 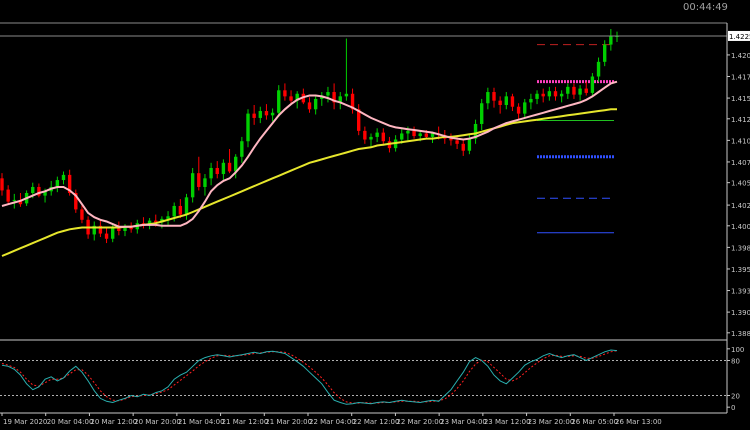 What do you see at coordinates (113, 422) in the screenshot?
I see `time-tick-label: 20 Mar 12:00` at bounding box center [113, 422].